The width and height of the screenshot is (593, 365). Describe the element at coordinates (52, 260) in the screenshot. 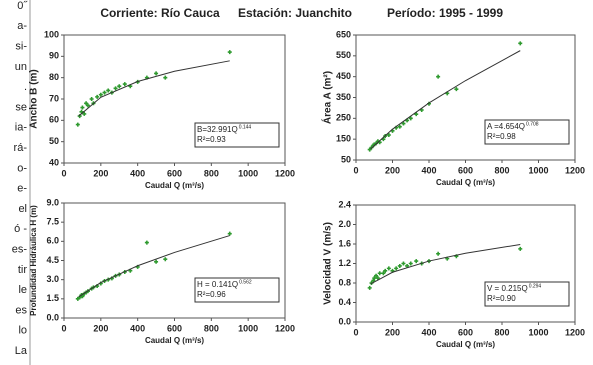

I see `y-tick-label: 4.5` at that location.